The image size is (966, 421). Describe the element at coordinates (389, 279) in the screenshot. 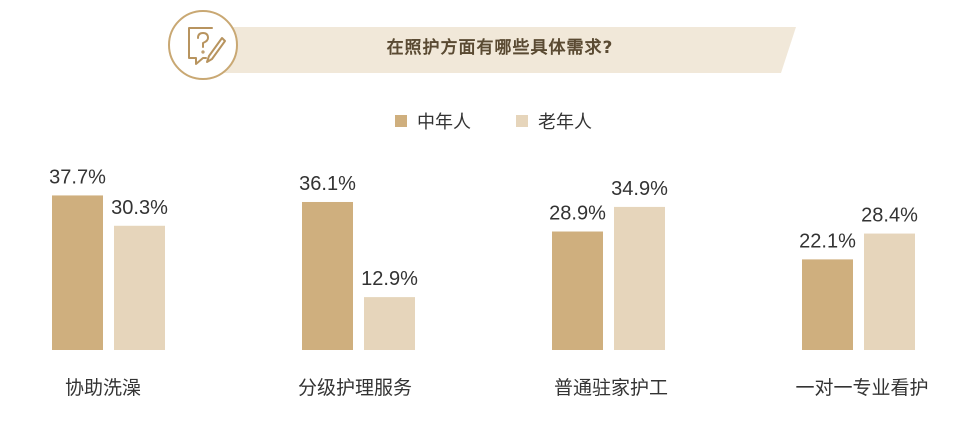

I see `data-label-elderly-1: 12.9%` at that location.